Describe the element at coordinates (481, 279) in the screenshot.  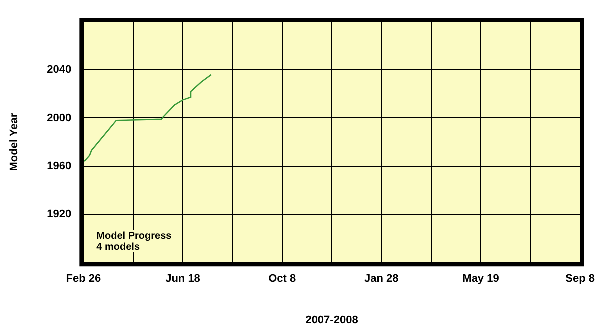
I see `x-tick-label: May 19` at that location.